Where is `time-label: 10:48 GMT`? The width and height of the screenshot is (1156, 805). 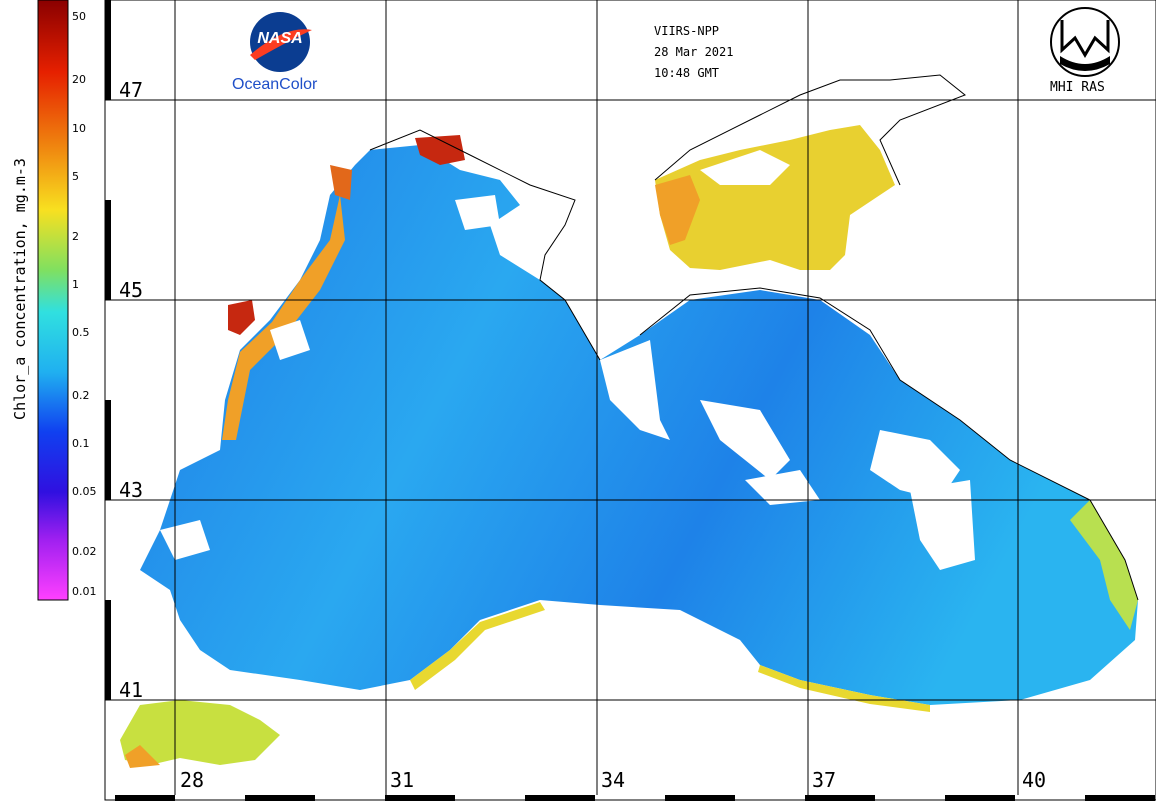 time-label: 10:48 GMT is located at coordinates (687, 73).